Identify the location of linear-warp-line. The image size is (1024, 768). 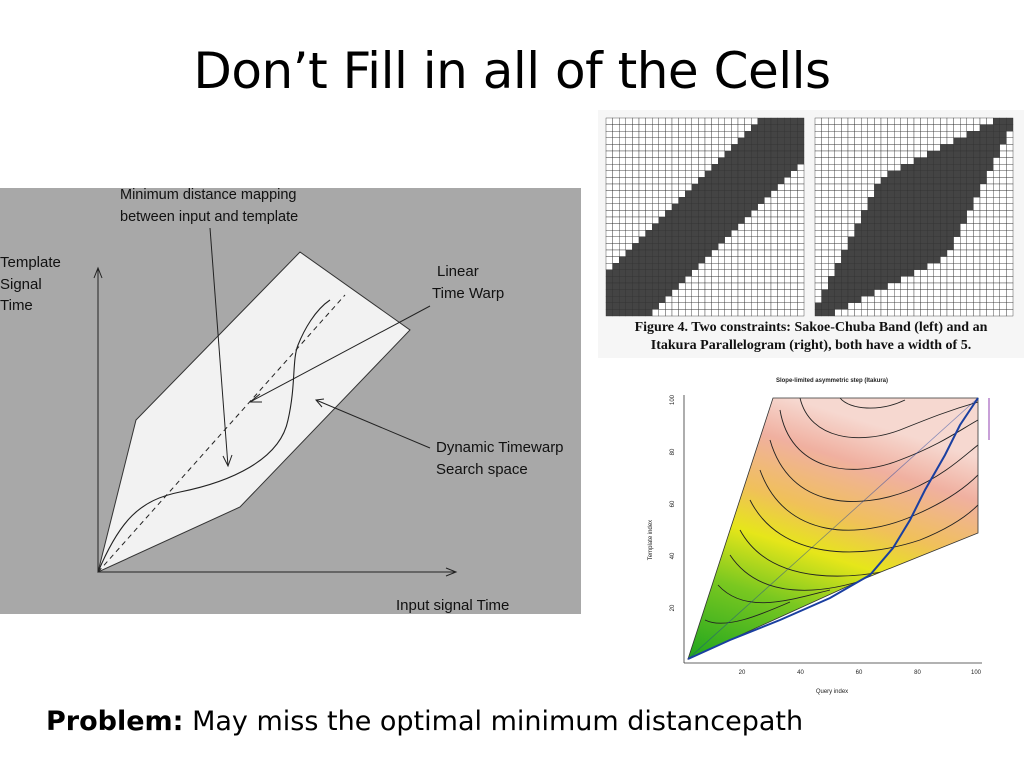
(221, 433).